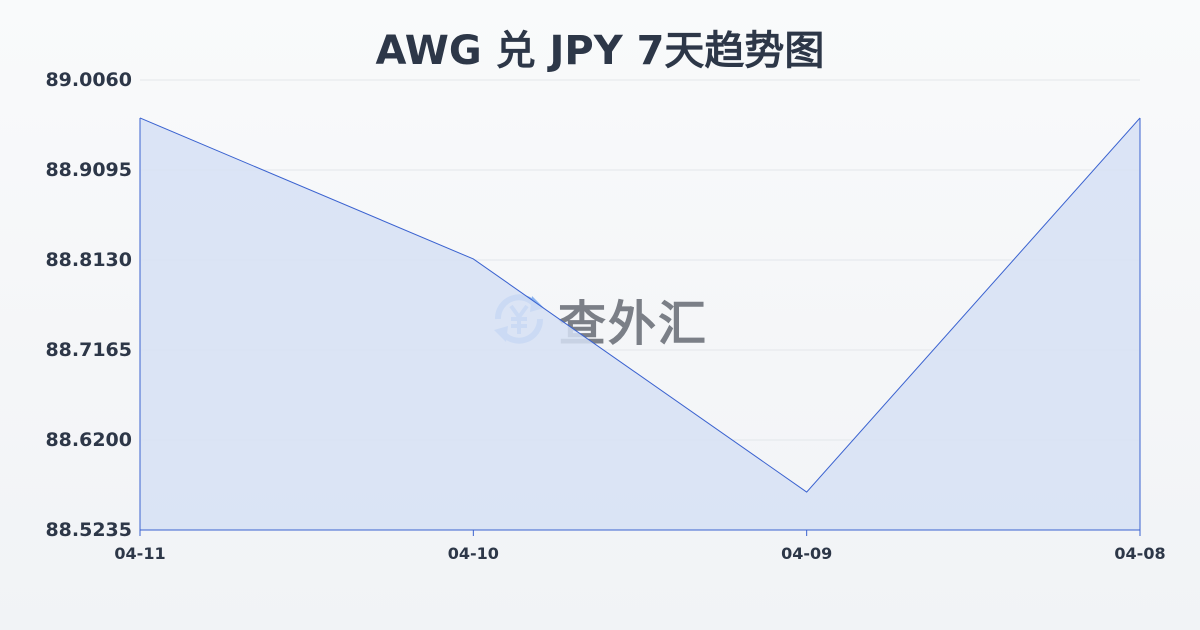 The height and width of the screenshot is (630, 1200). What do you see at coordinates (88, 80) in the screenshot?
I see `y-tick-label: 89.0060` at bounding box center [88, 80].